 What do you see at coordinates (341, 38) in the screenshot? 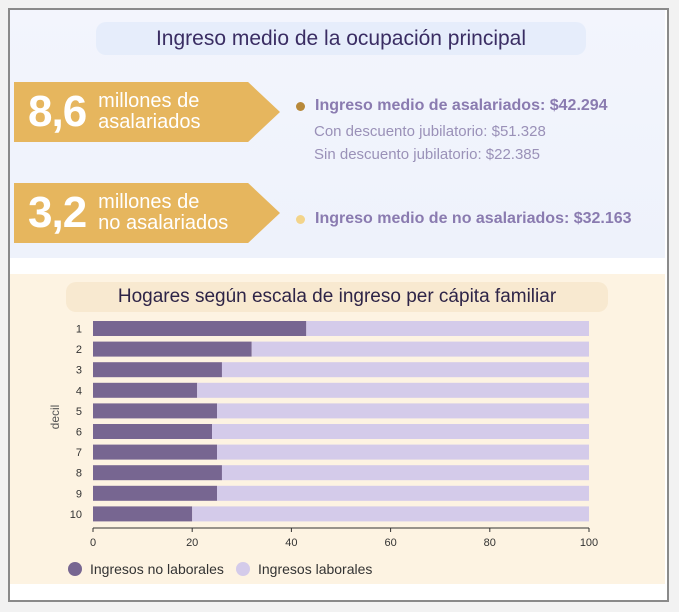
I see `page-title: Ingreso medio de la ocupación principal` at bounding box center [341, 38].